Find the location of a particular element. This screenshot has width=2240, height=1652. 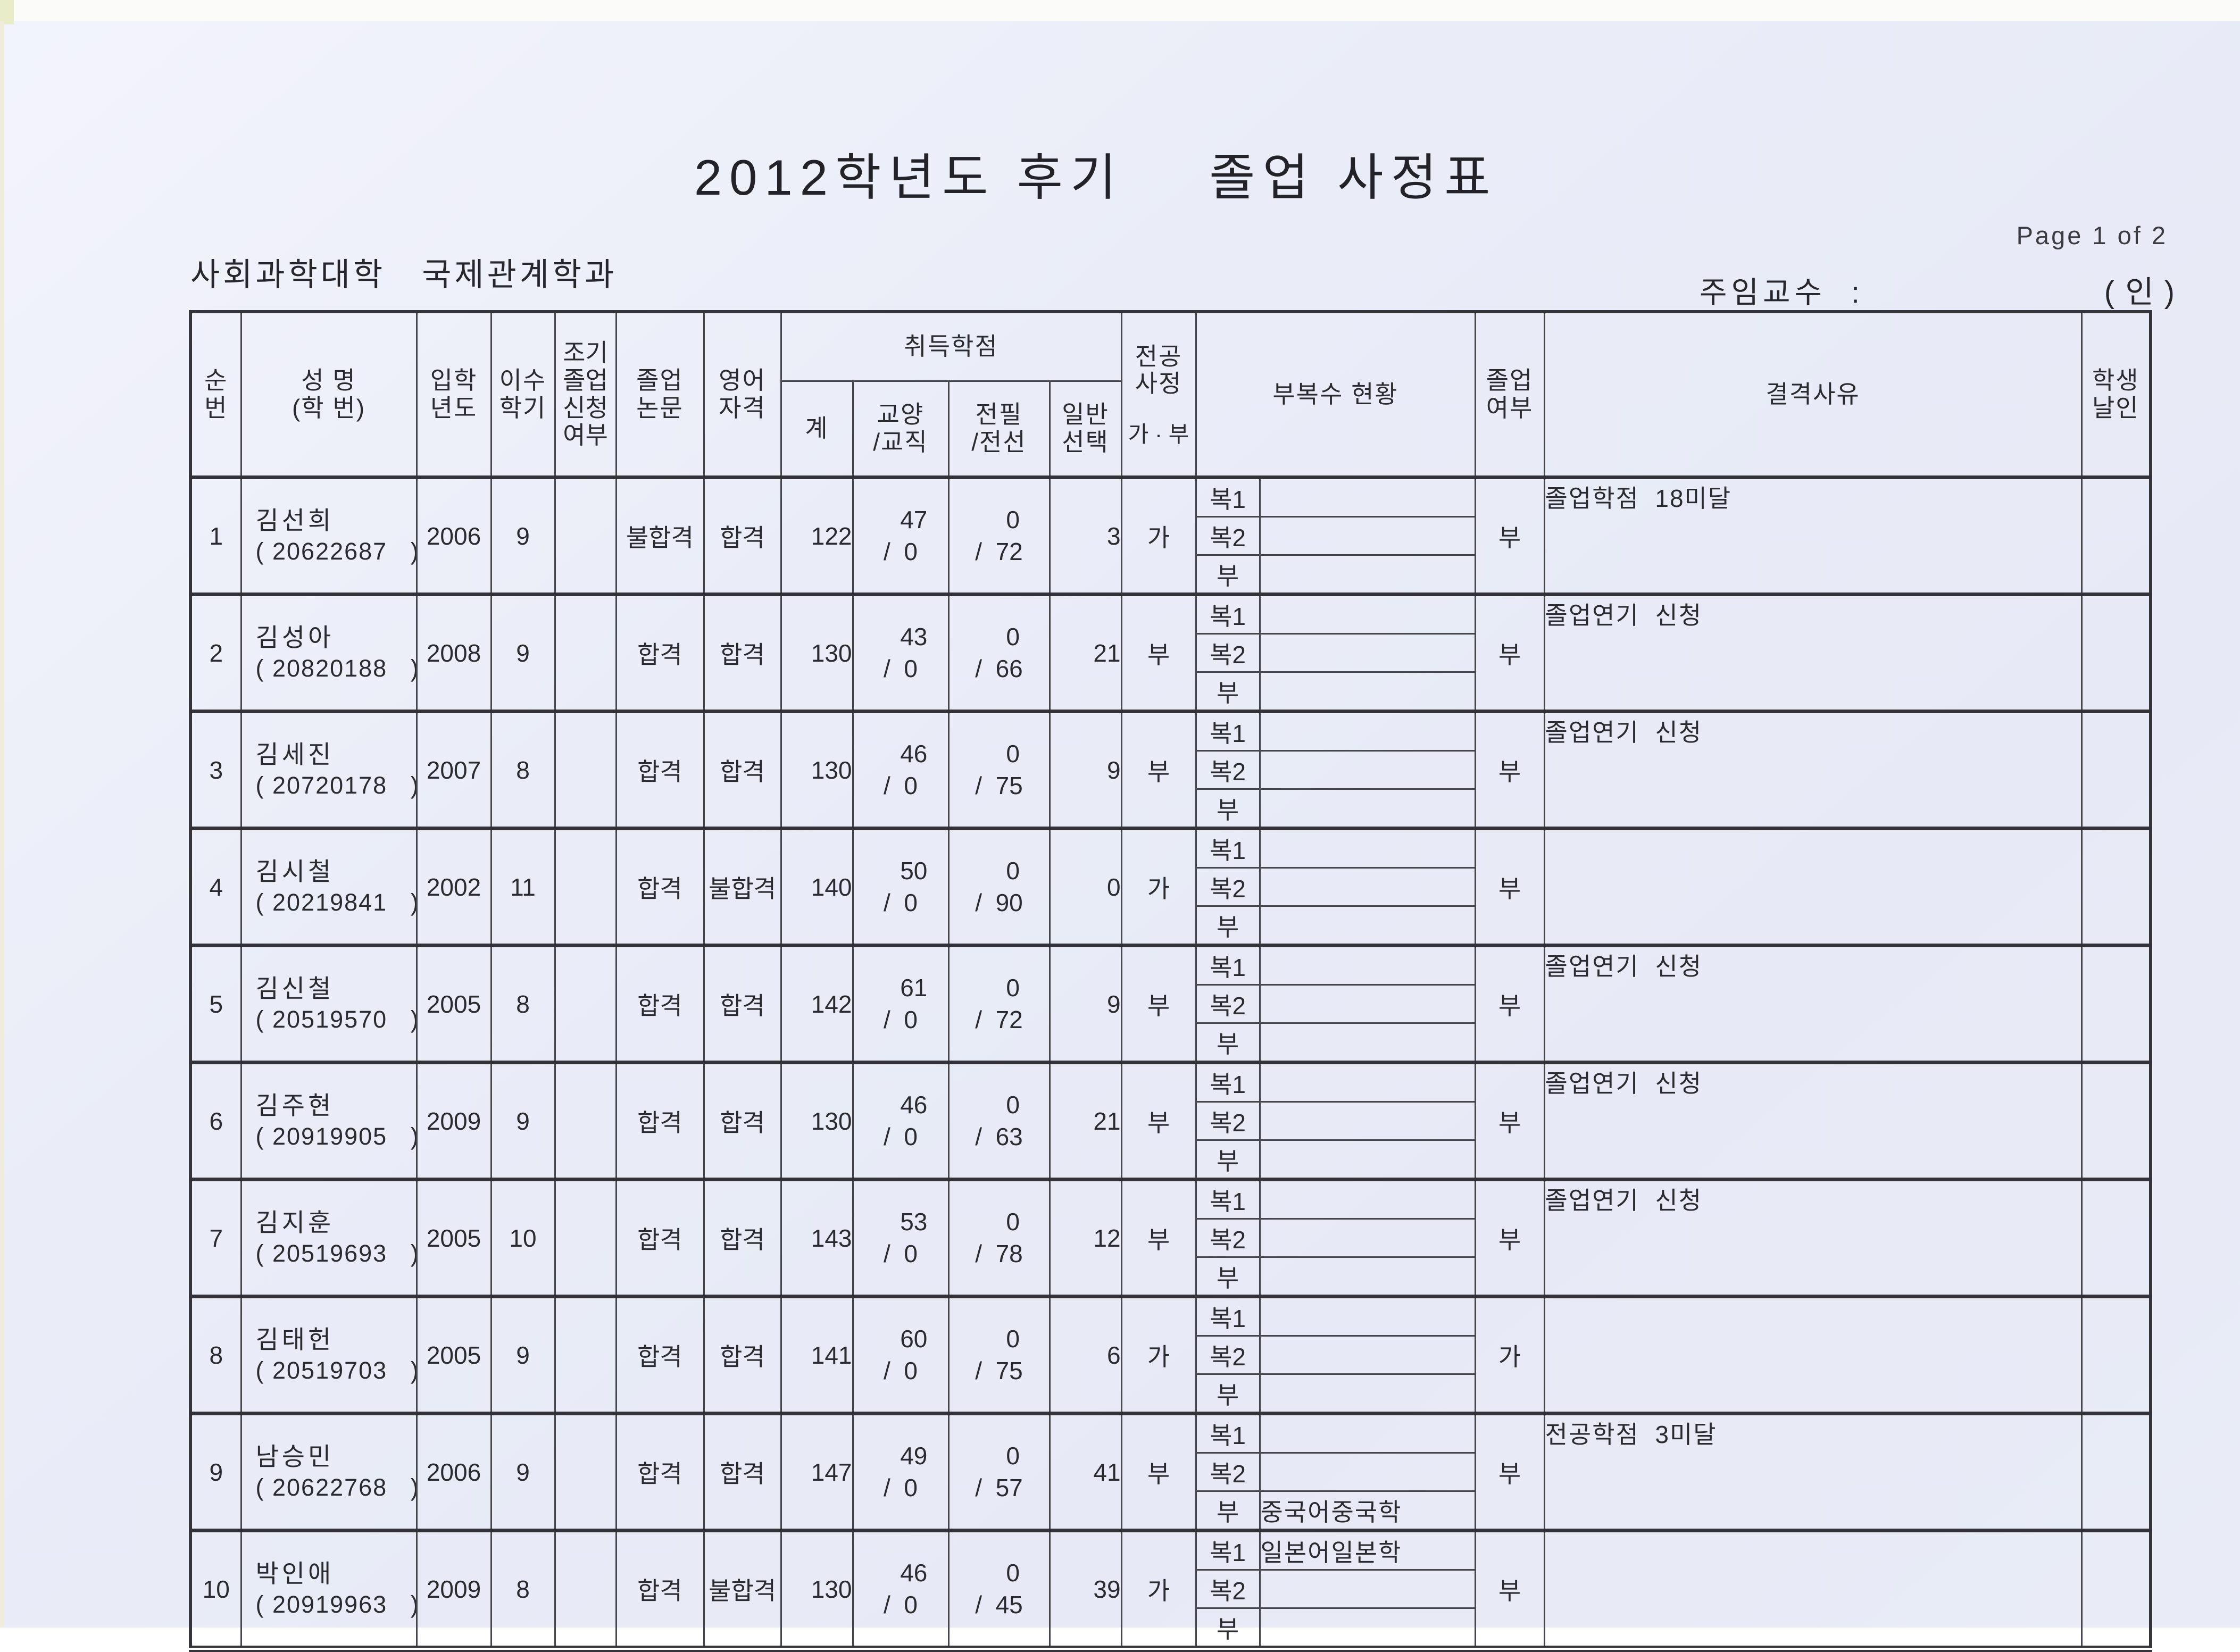

cell-credits-elective: 3 is located at coordinates (1085, 535).